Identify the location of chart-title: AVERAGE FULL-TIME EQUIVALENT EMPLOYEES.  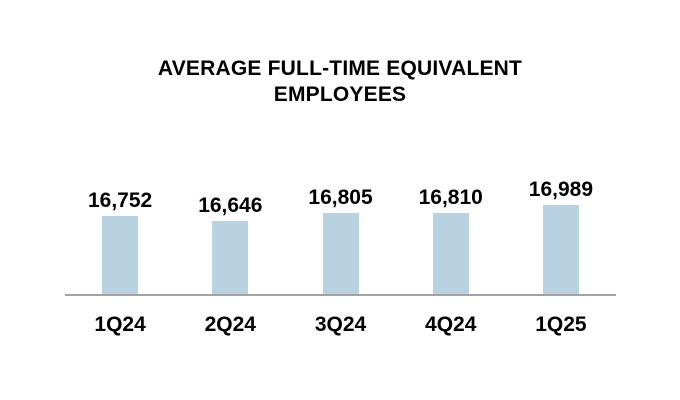
(340, 82).